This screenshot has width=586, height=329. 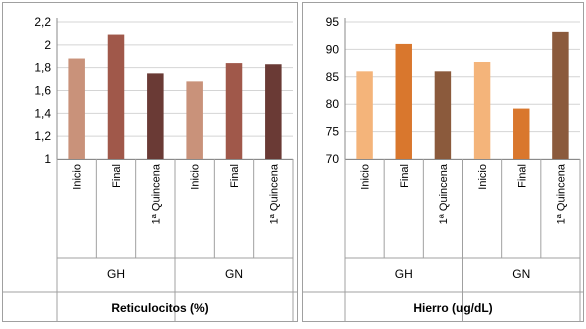 I want to click on chart-title: Reticulocitos (%), so click(x=159, y=308).